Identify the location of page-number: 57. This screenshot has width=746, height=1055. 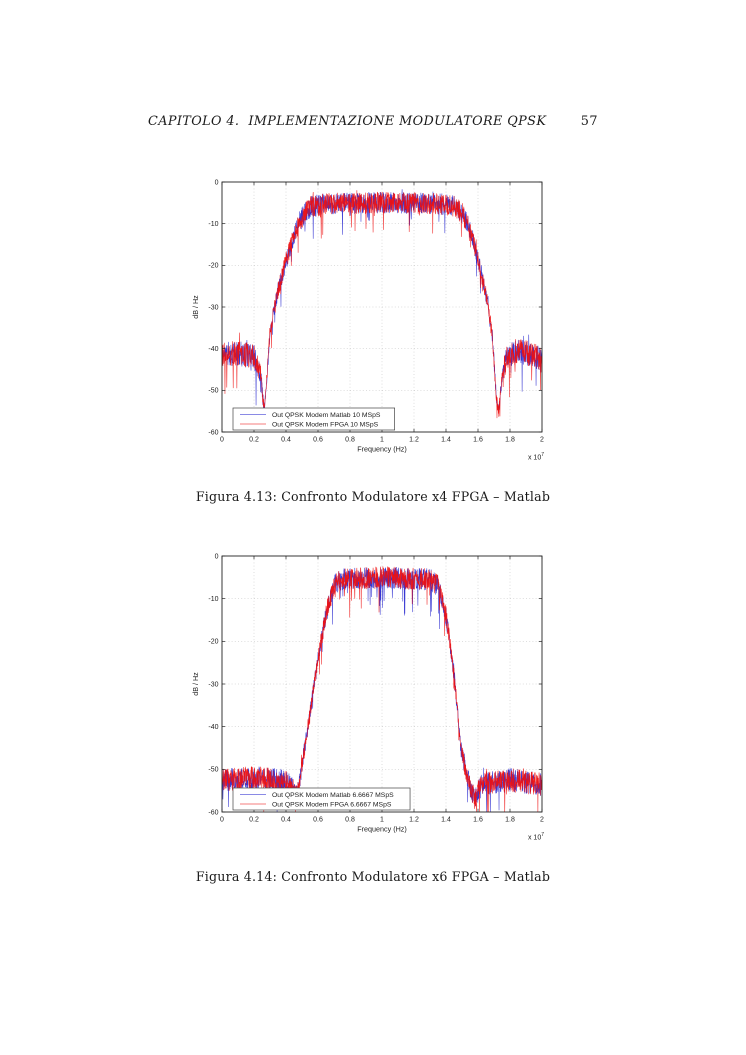
(589, 121).